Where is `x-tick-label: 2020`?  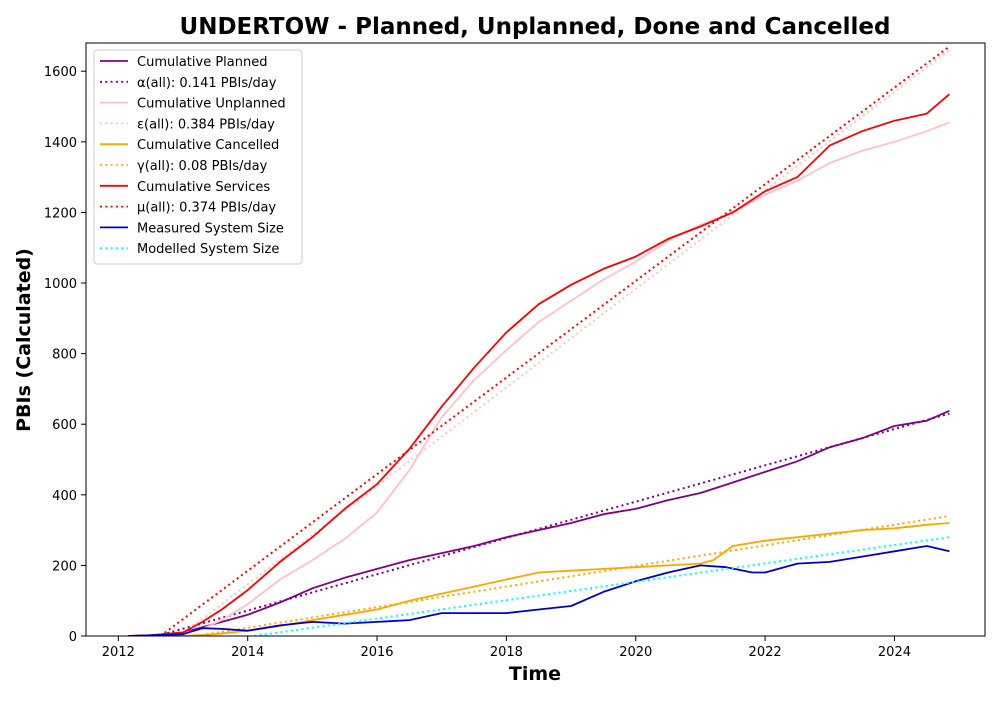 x-tick-label: 2020 is located at coordinates (635, 652).